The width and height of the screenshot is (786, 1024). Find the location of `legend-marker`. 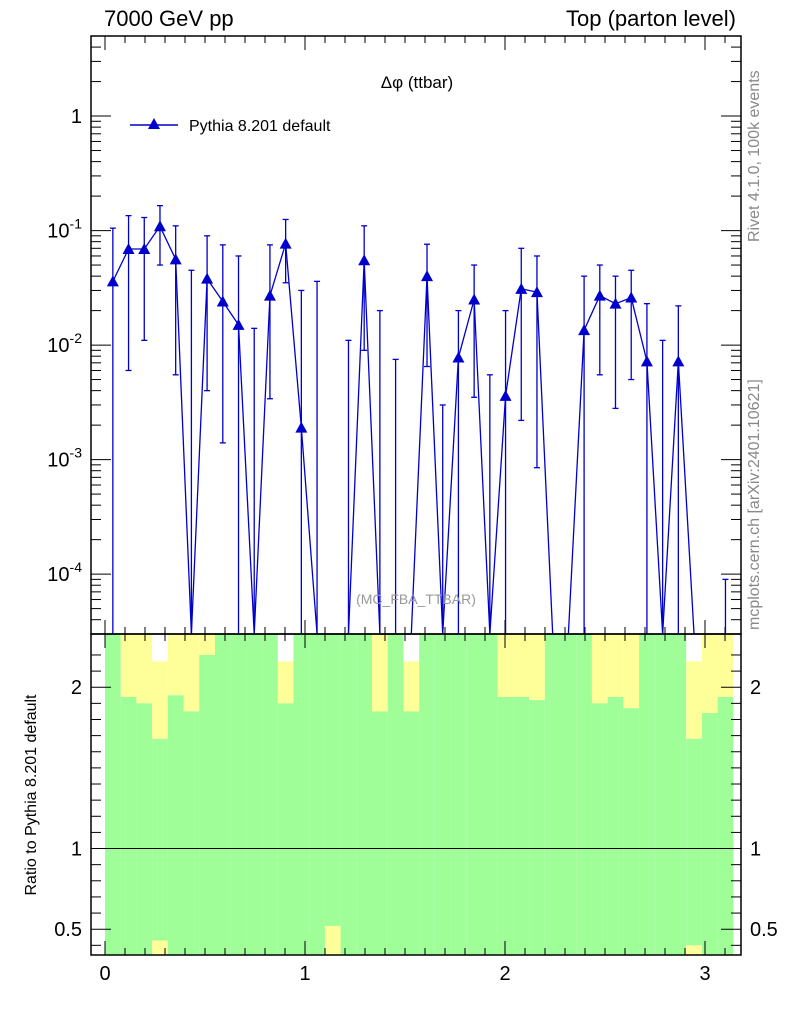

legend-marker is located at coordinates (154, 123).